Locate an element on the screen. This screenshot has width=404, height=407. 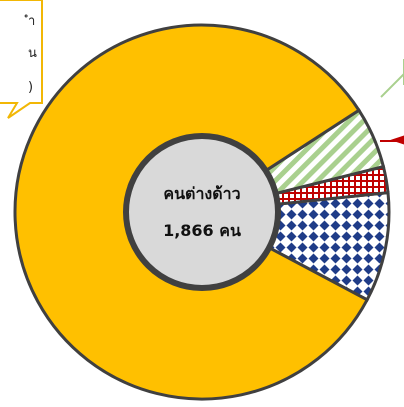
callout-main-line-2: น is located at coordinates (32, 53).